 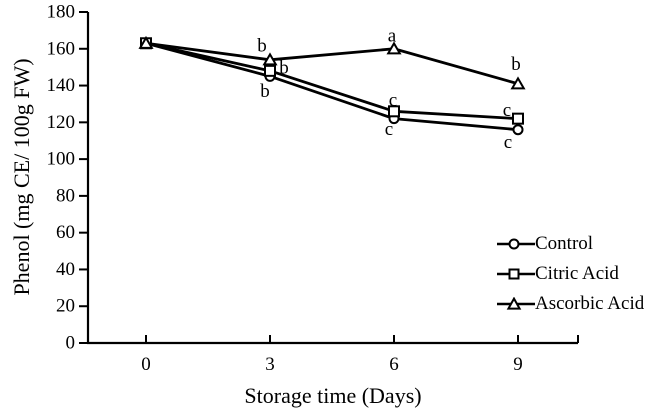 I want to click on y-tick-label: 120, so click(x=61, y=122).